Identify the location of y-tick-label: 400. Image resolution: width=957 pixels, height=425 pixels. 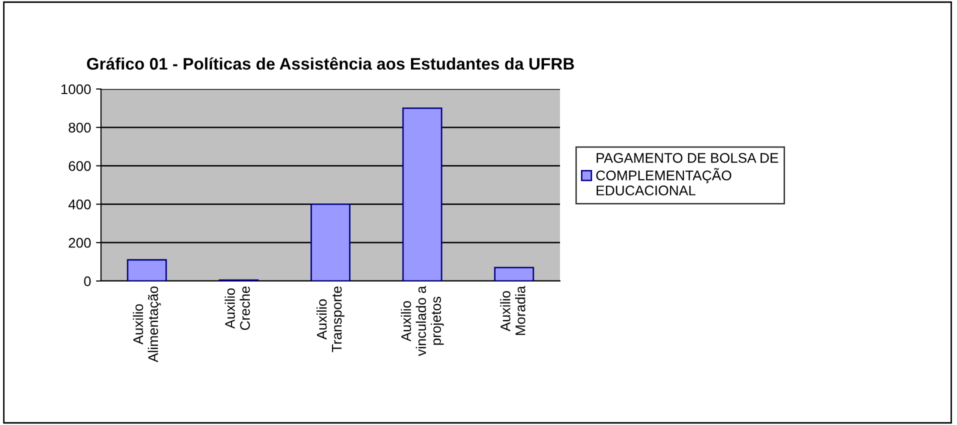
(79, 205).